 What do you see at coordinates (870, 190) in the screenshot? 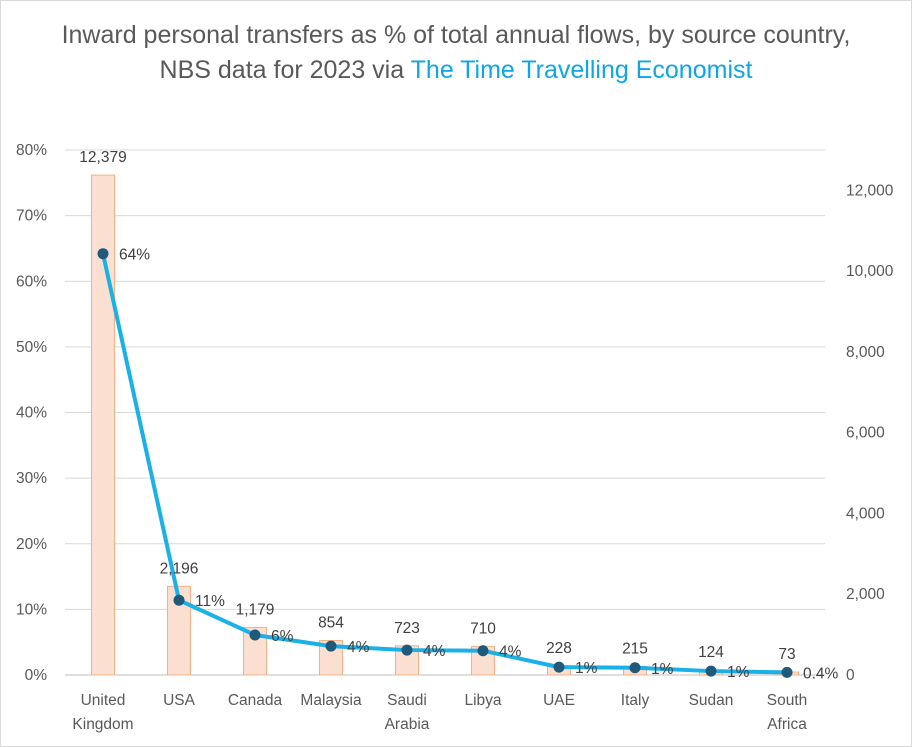
I see `right-axis-tick: 12,000` at bounding box center [870, 190].